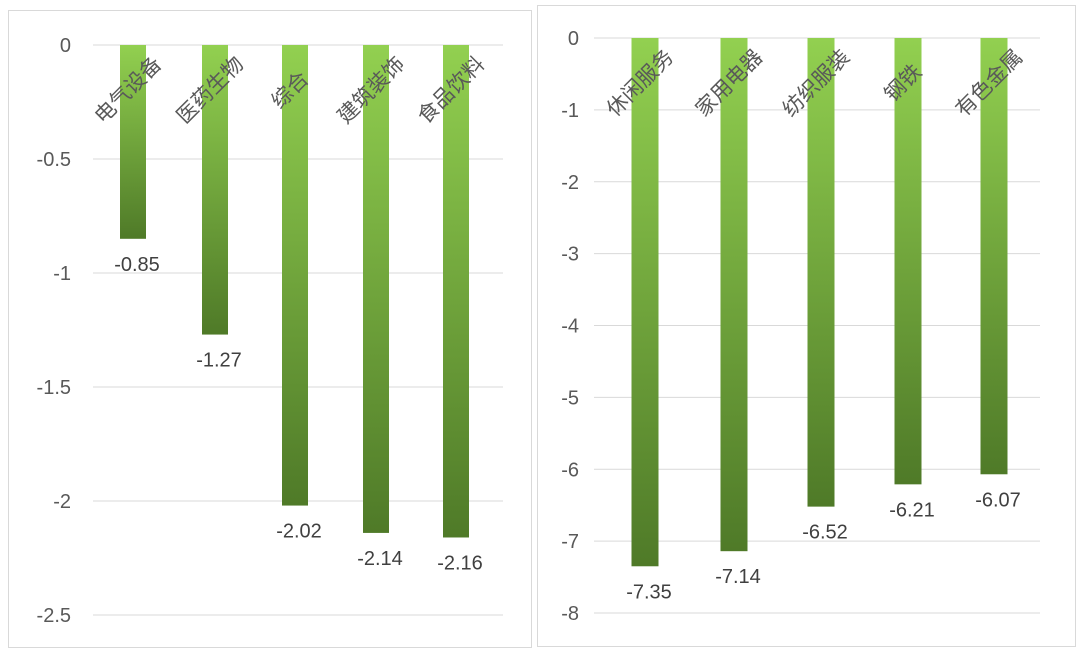 This screenshot has height=659, width=1080. I want to click on y-tick-label: -3, so click(570, 255).